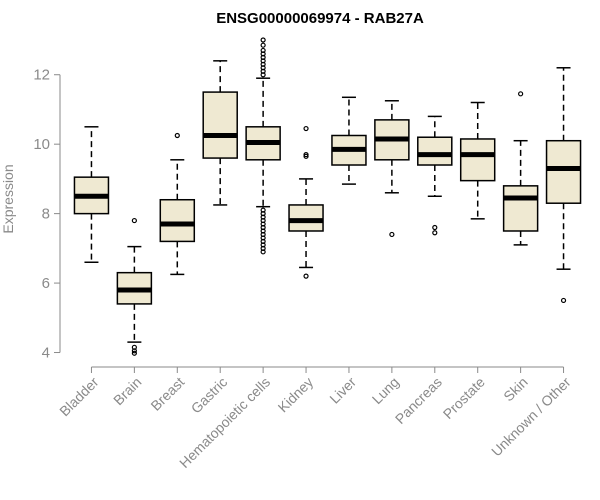 Image resolution: width=600 pixels, height=500 pixels. What do you see at coordinates (41, 75) in the screenshot?
I see `y-tick-label: 12` at bounding box center [41, 75].